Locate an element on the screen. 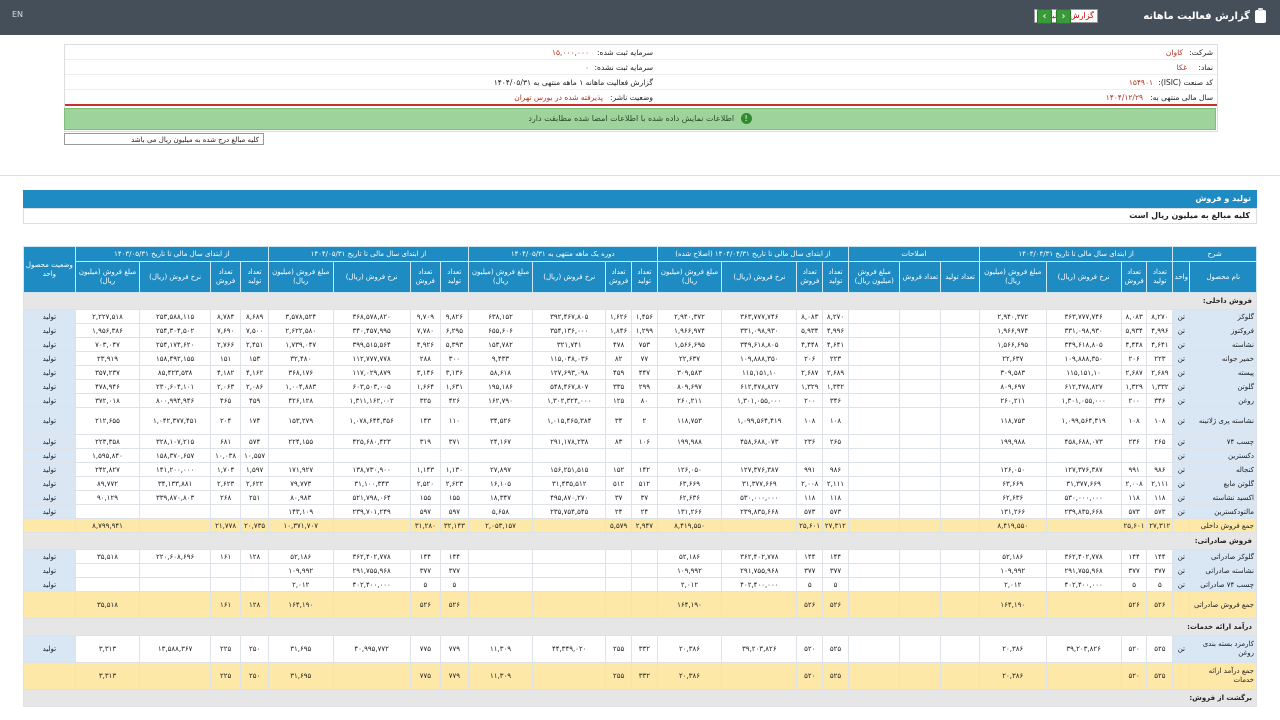 This screenshot has height=720, width=1280. table-cell: ۸۵,۴۲۳,۵۳۸ is located at coordinates (175, 372).